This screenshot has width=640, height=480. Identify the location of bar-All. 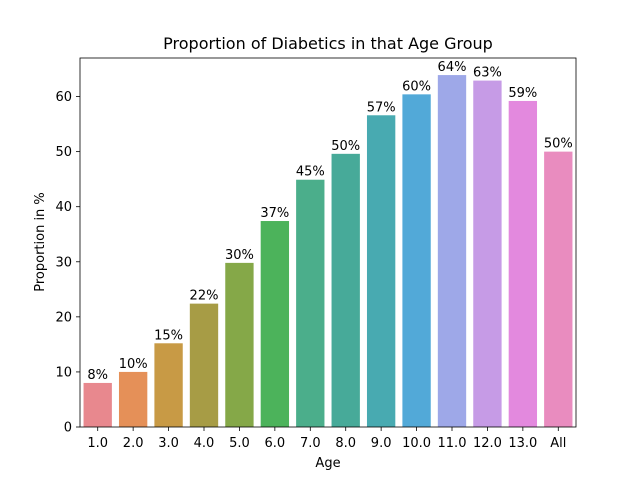
(558, 289).